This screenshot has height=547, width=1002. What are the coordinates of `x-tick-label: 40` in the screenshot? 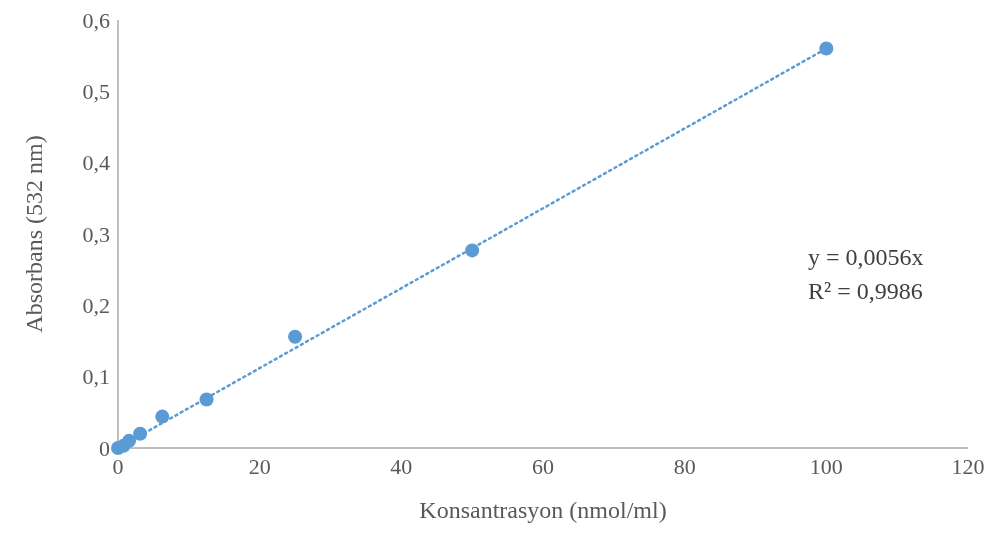 It's located at (401, 466).